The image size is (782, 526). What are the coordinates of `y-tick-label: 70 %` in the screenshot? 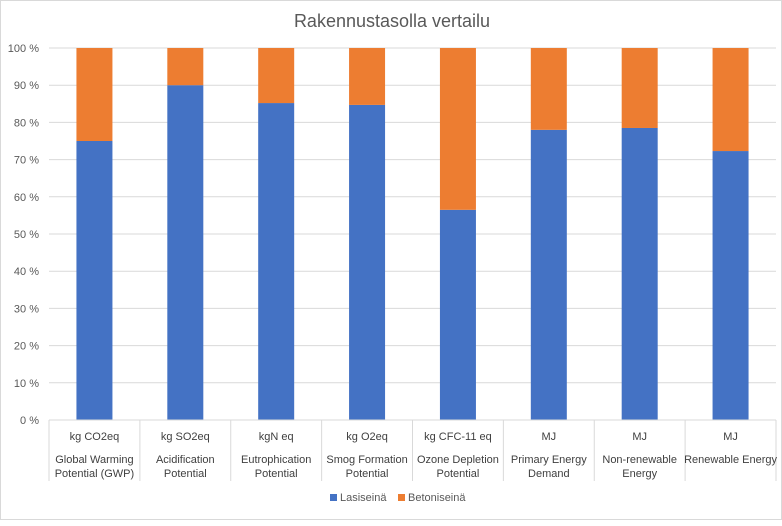 It's located at (26, 161).